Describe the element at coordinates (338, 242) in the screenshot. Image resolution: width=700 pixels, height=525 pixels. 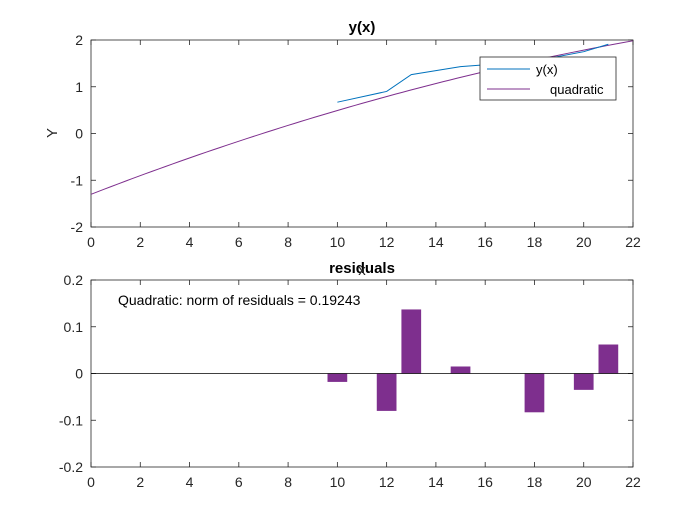
I see `fit-plot-x-tick-label-10: 10` at that location.